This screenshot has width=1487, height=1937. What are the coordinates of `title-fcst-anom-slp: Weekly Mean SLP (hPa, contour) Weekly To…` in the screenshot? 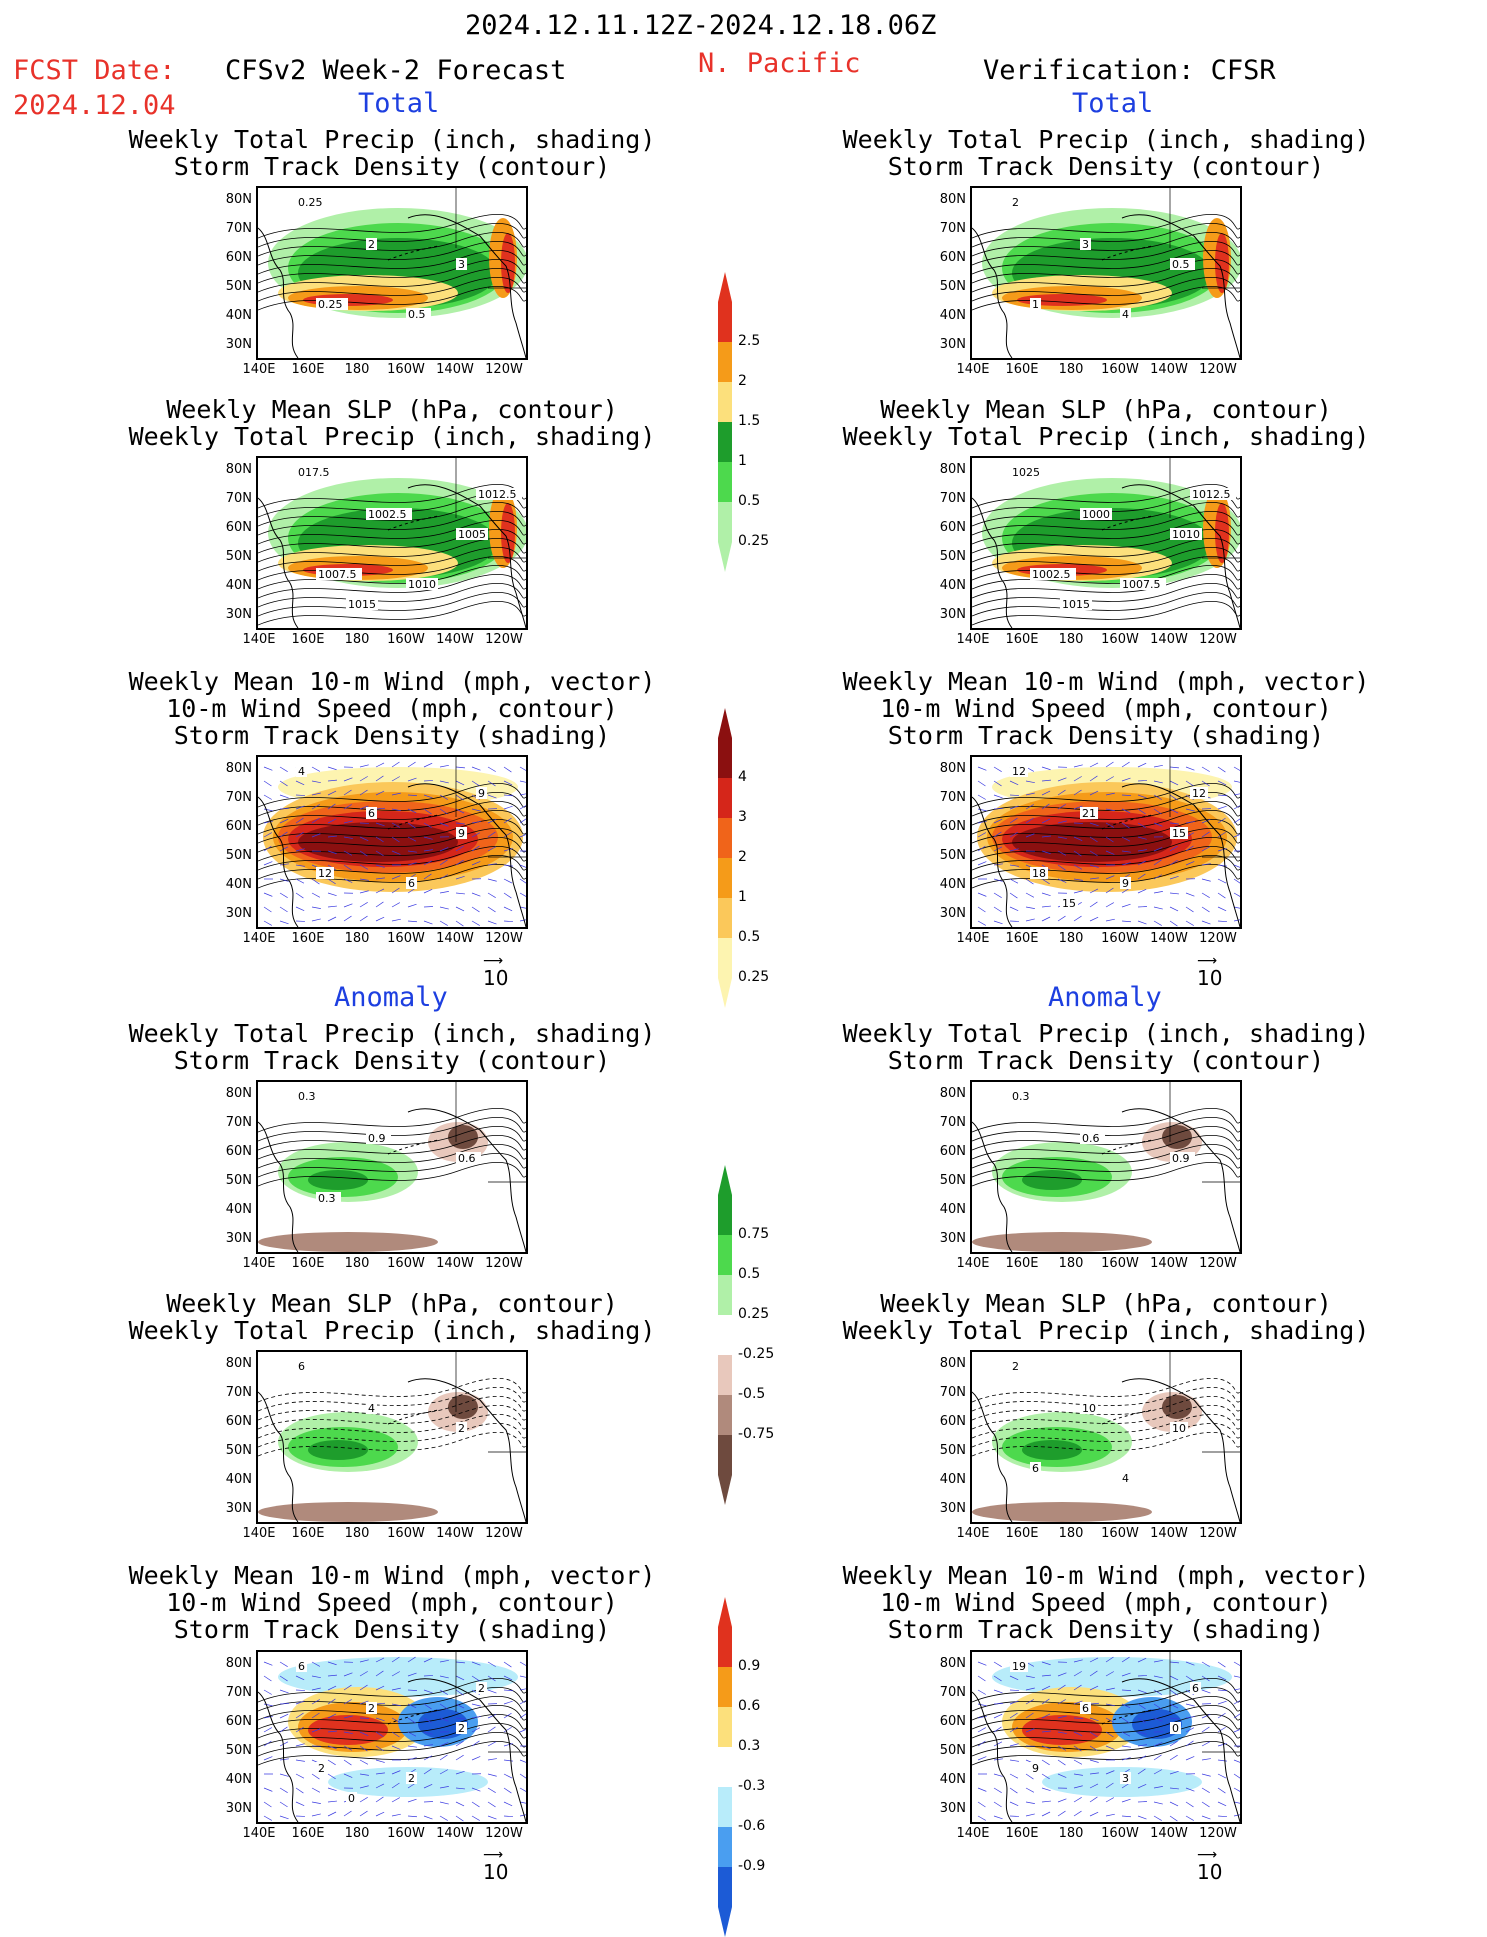 It's located at (392, 1317).